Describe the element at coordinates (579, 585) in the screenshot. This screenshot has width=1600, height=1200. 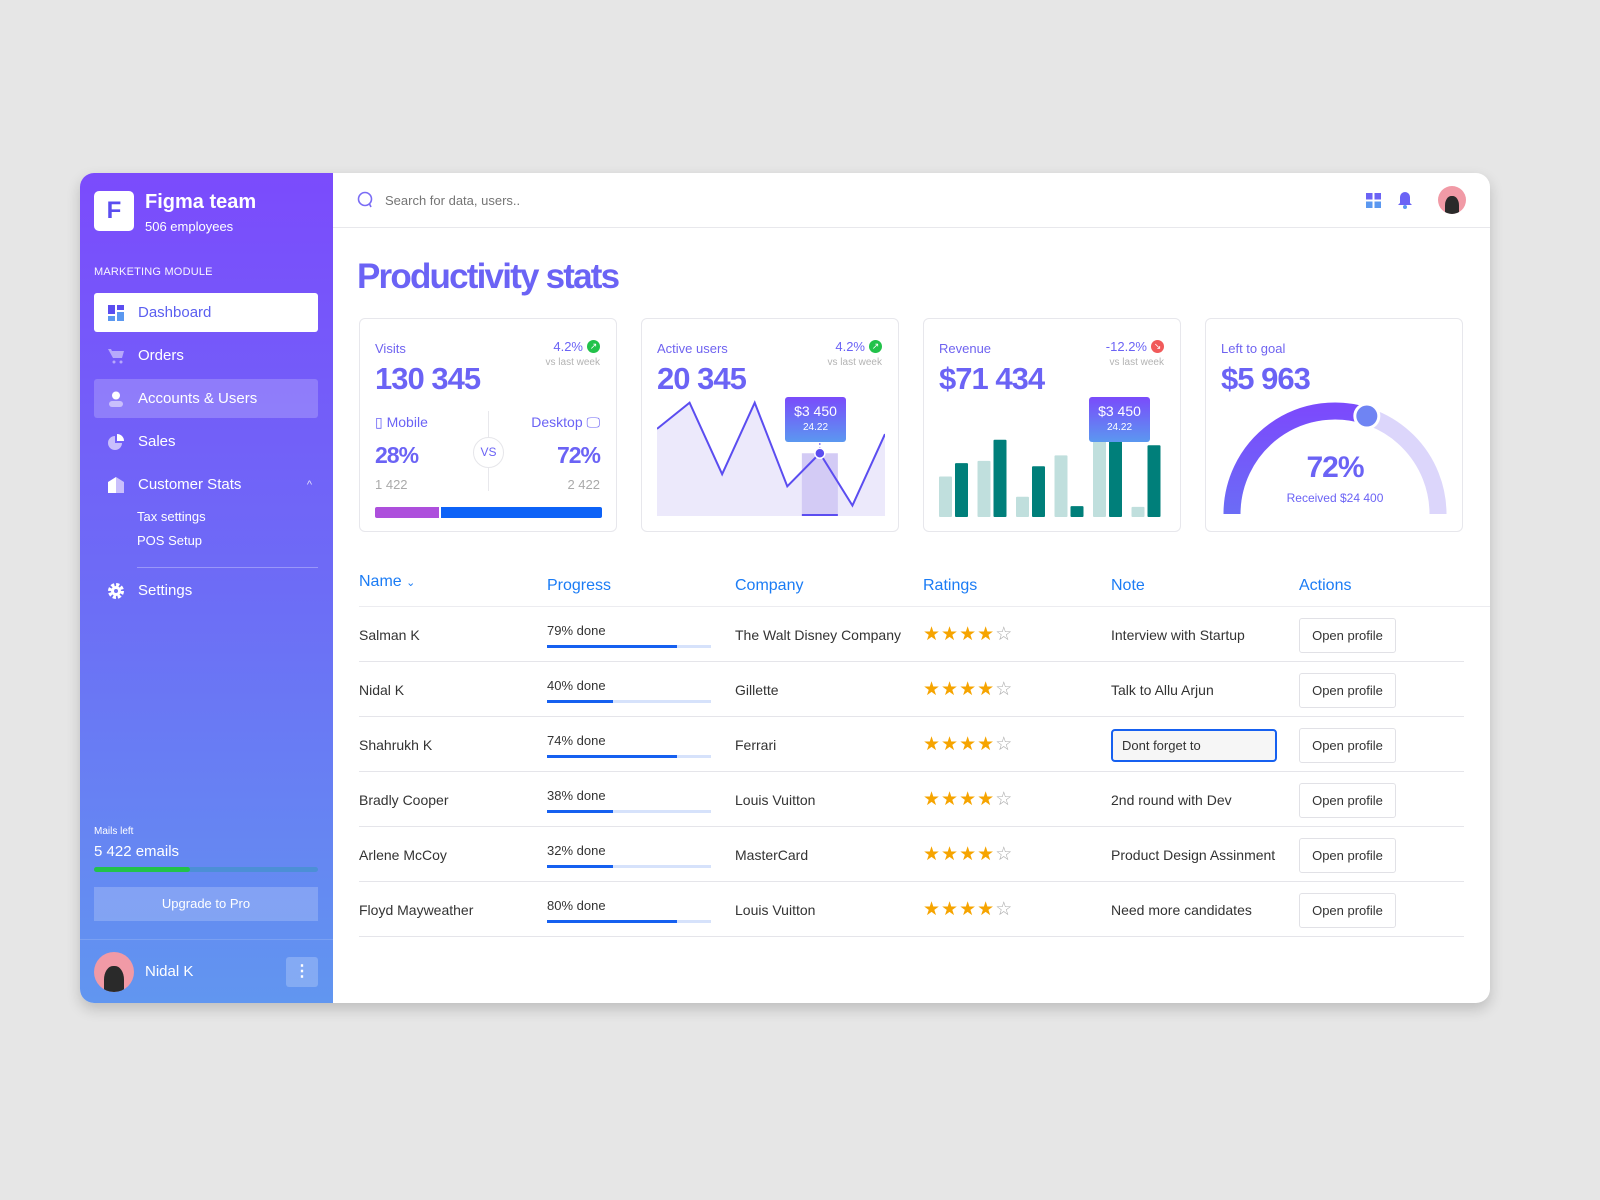
I see `column-header-progress: Progress` at that location.